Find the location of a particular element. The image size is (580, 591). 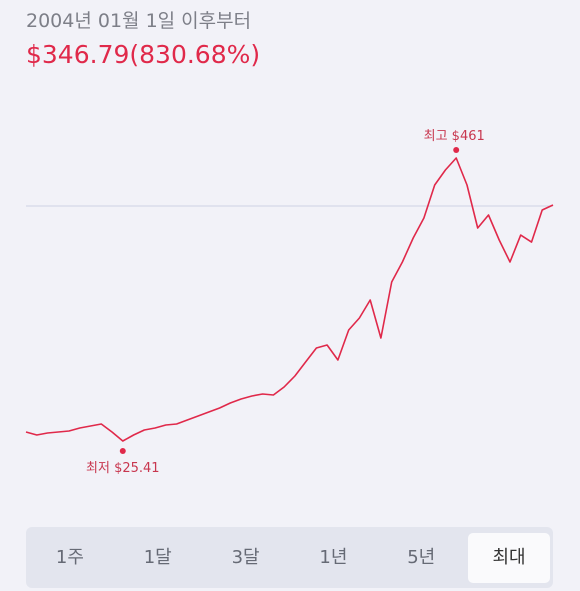

high-label: 최고 $461 is located at coordinates (454, 136).